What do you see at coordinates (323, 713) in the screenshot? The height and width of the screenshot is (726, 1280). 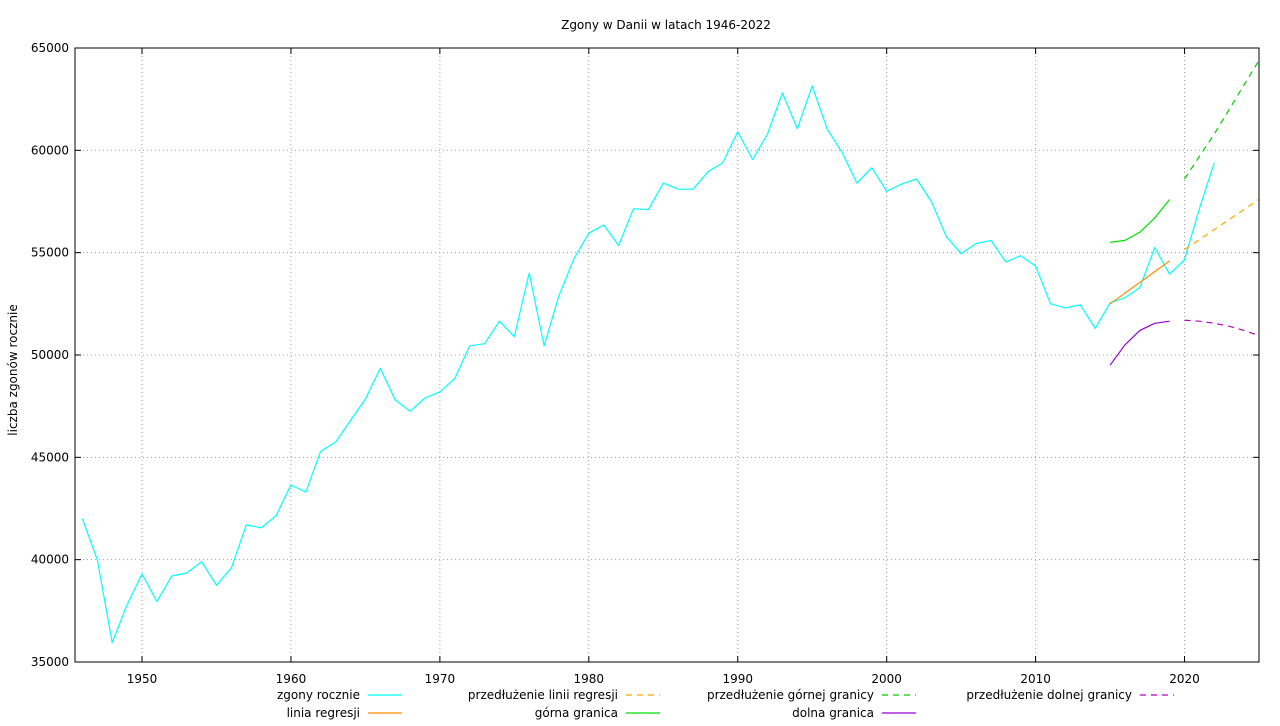 I see `legend-label: linia regresji` at bounding box center [323, 713].